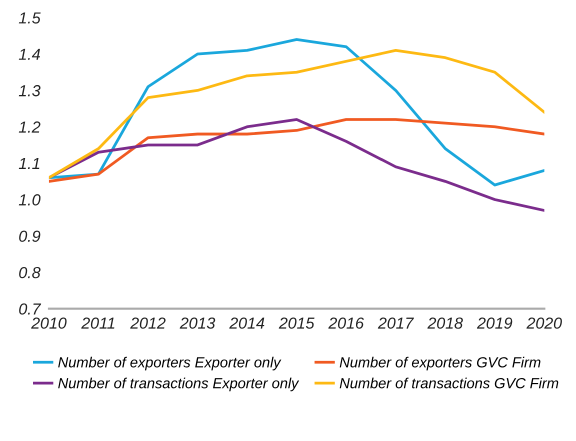 The image size is (576, 441). Describe the element at coordinates (346, 323) in the screenshot. I see `x-tick-label: 2016` at that location.